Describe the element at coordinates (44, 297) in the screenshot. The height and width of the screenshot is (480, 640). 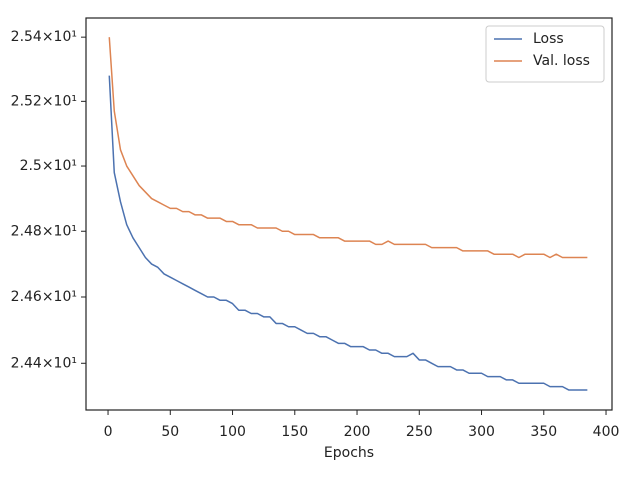
I see `y-tick-label: 2.46×10¹` at that location.